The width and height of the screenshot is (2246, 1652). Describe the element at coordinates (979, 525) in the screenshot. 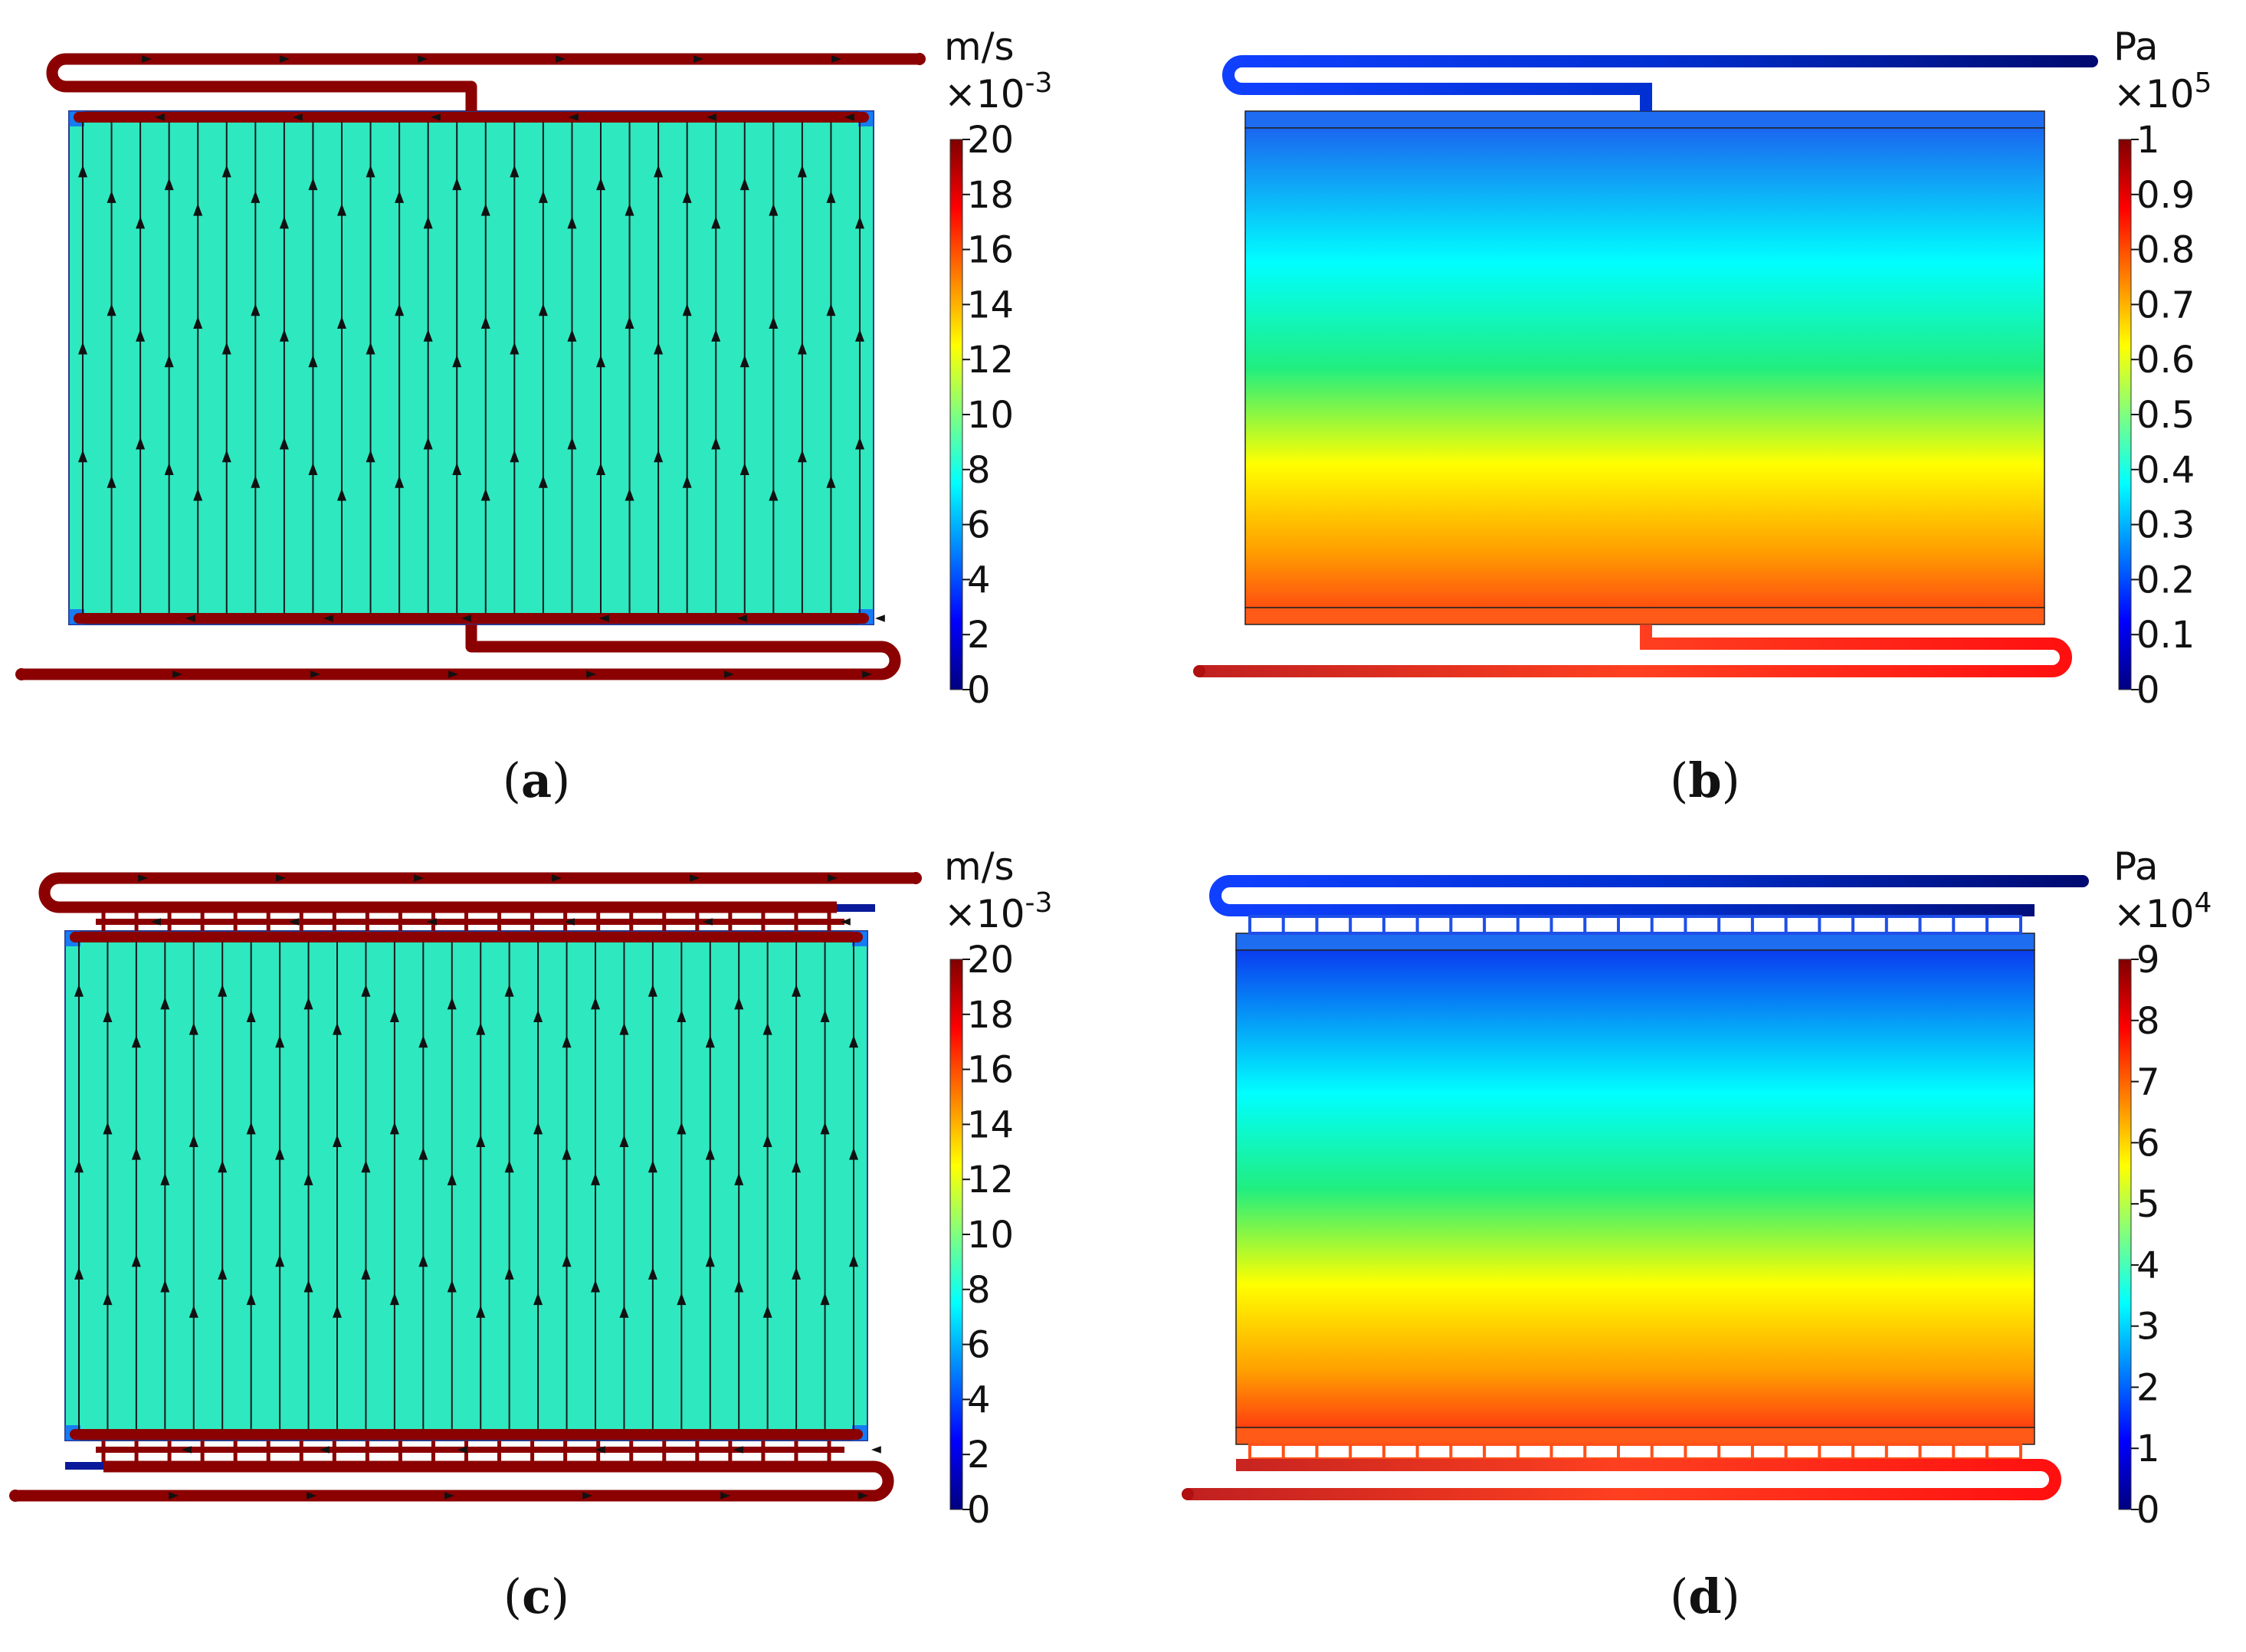

I see `colorbar-tick-label: 6` at that location.